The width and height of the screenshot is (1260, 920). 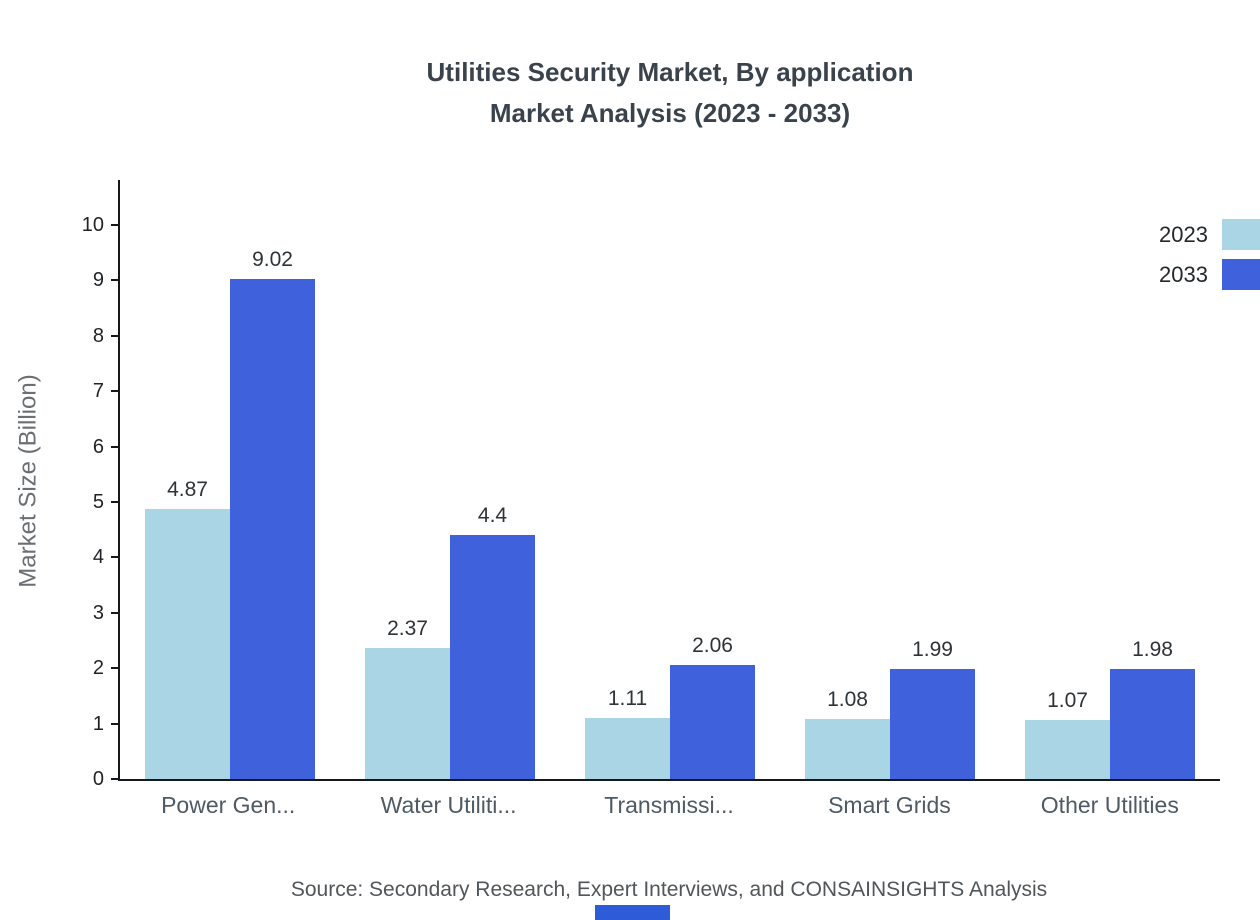 What do you see at coordinates (1209, 254) in the screenshot?
I see `legend: 2023 2033` at bounding box center [1209, 254].